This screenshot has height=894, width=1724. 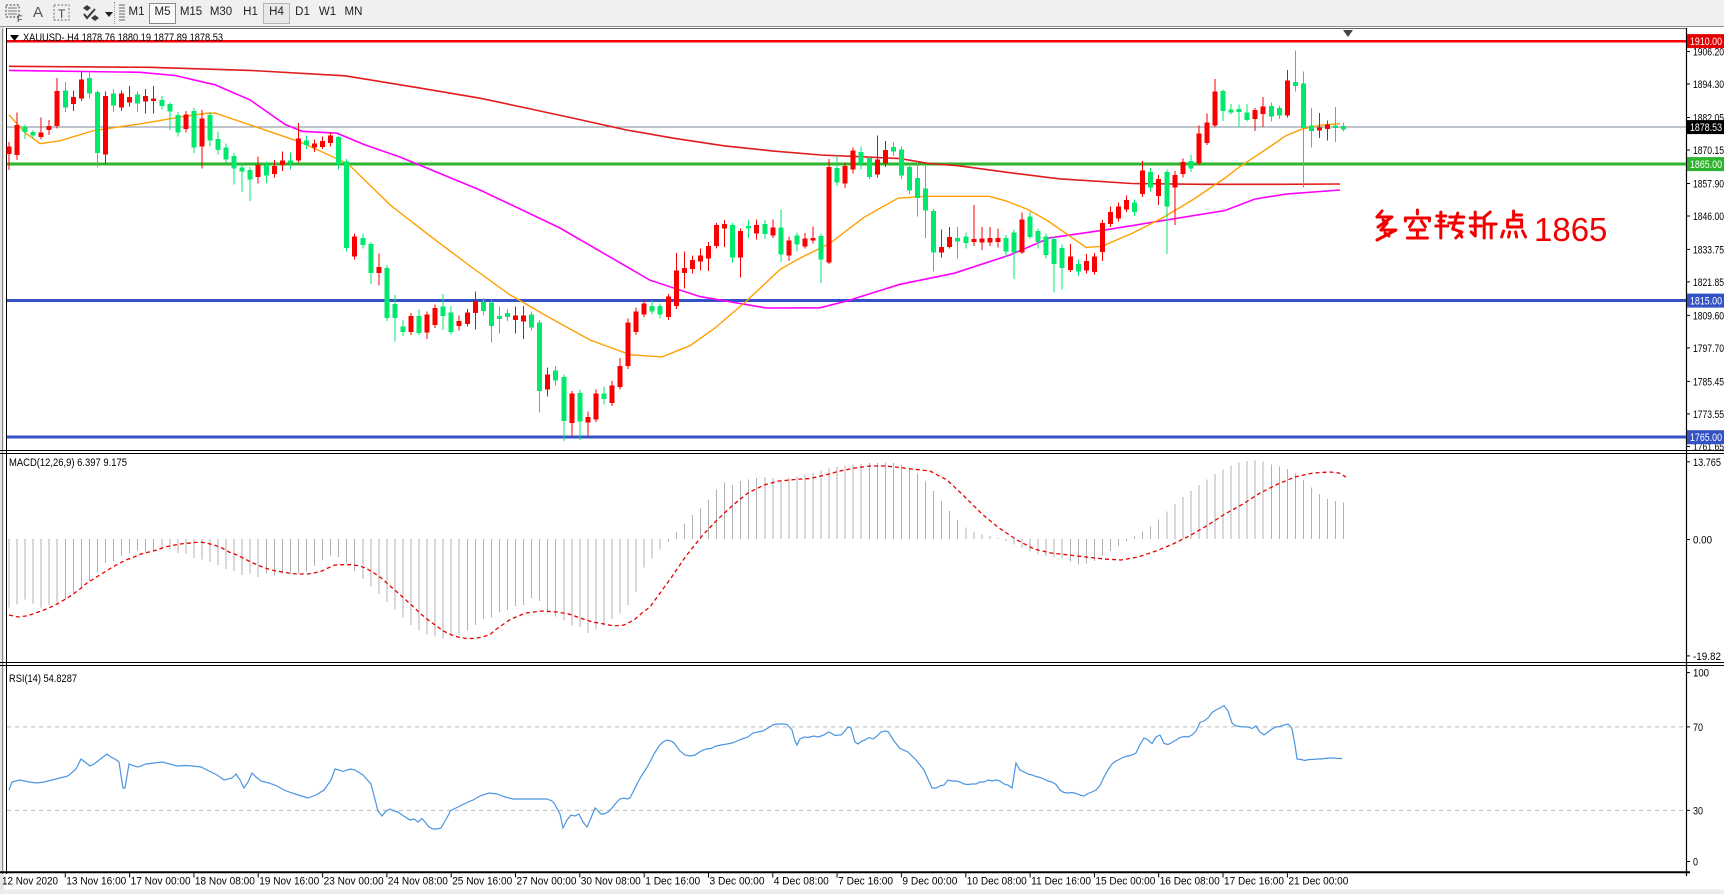 I want to click on svg-text: 0.00, so click(x=1702, y=541).